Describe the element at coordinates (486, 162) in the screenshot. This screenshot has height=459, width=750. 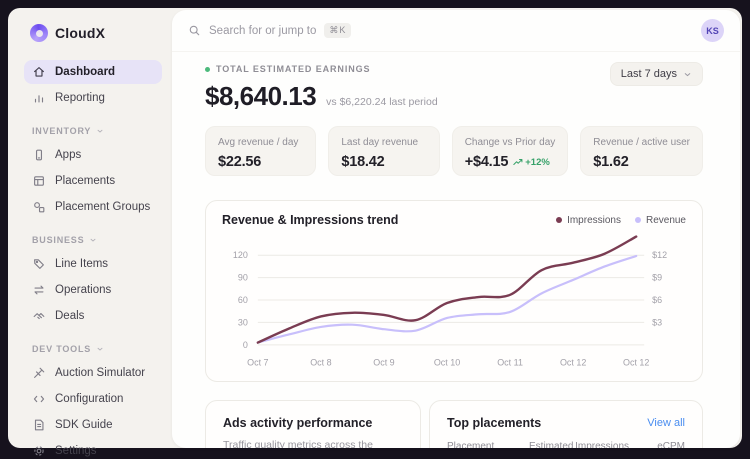
I see `stat-value: +$4.15` at that location.